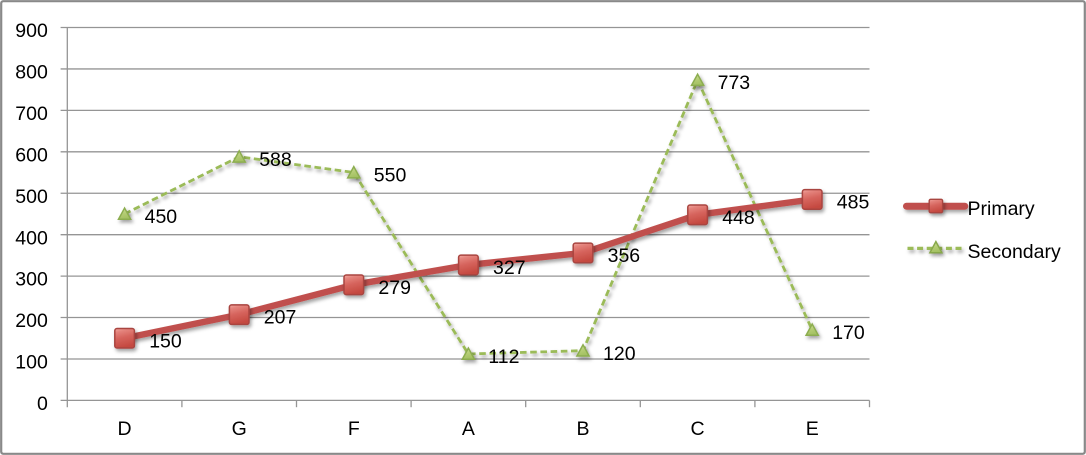  I want to click on svg-text: Primary, so click(1001, 209).